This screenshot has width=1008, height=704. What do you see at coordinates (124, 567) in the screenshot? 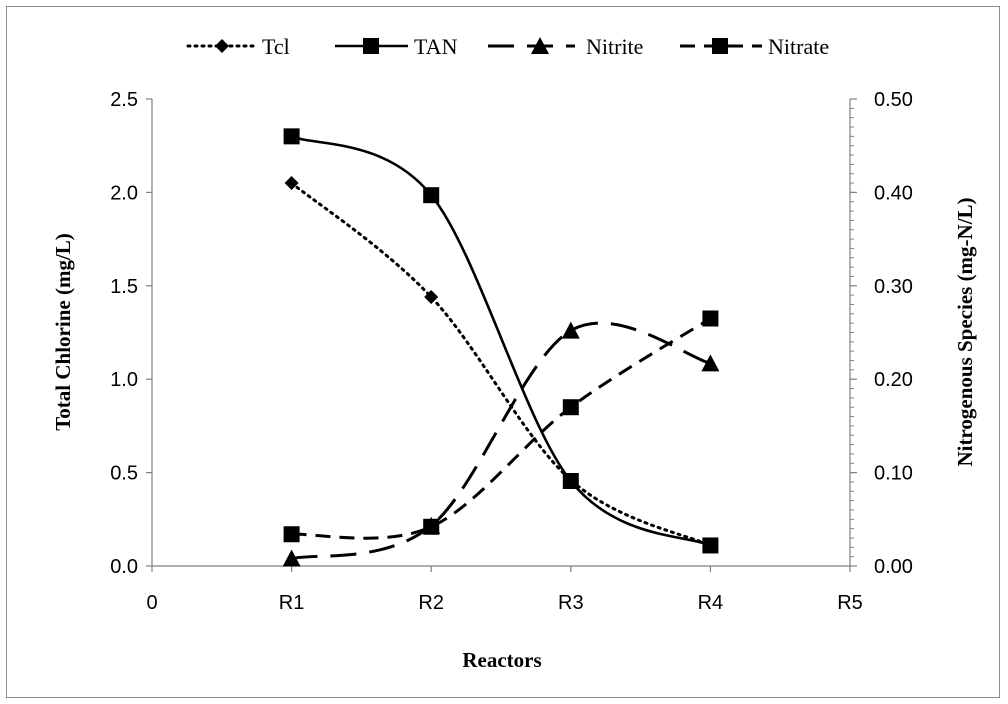
I see `y-left-tick-label: 0.0` at bounding box center [124, 567].